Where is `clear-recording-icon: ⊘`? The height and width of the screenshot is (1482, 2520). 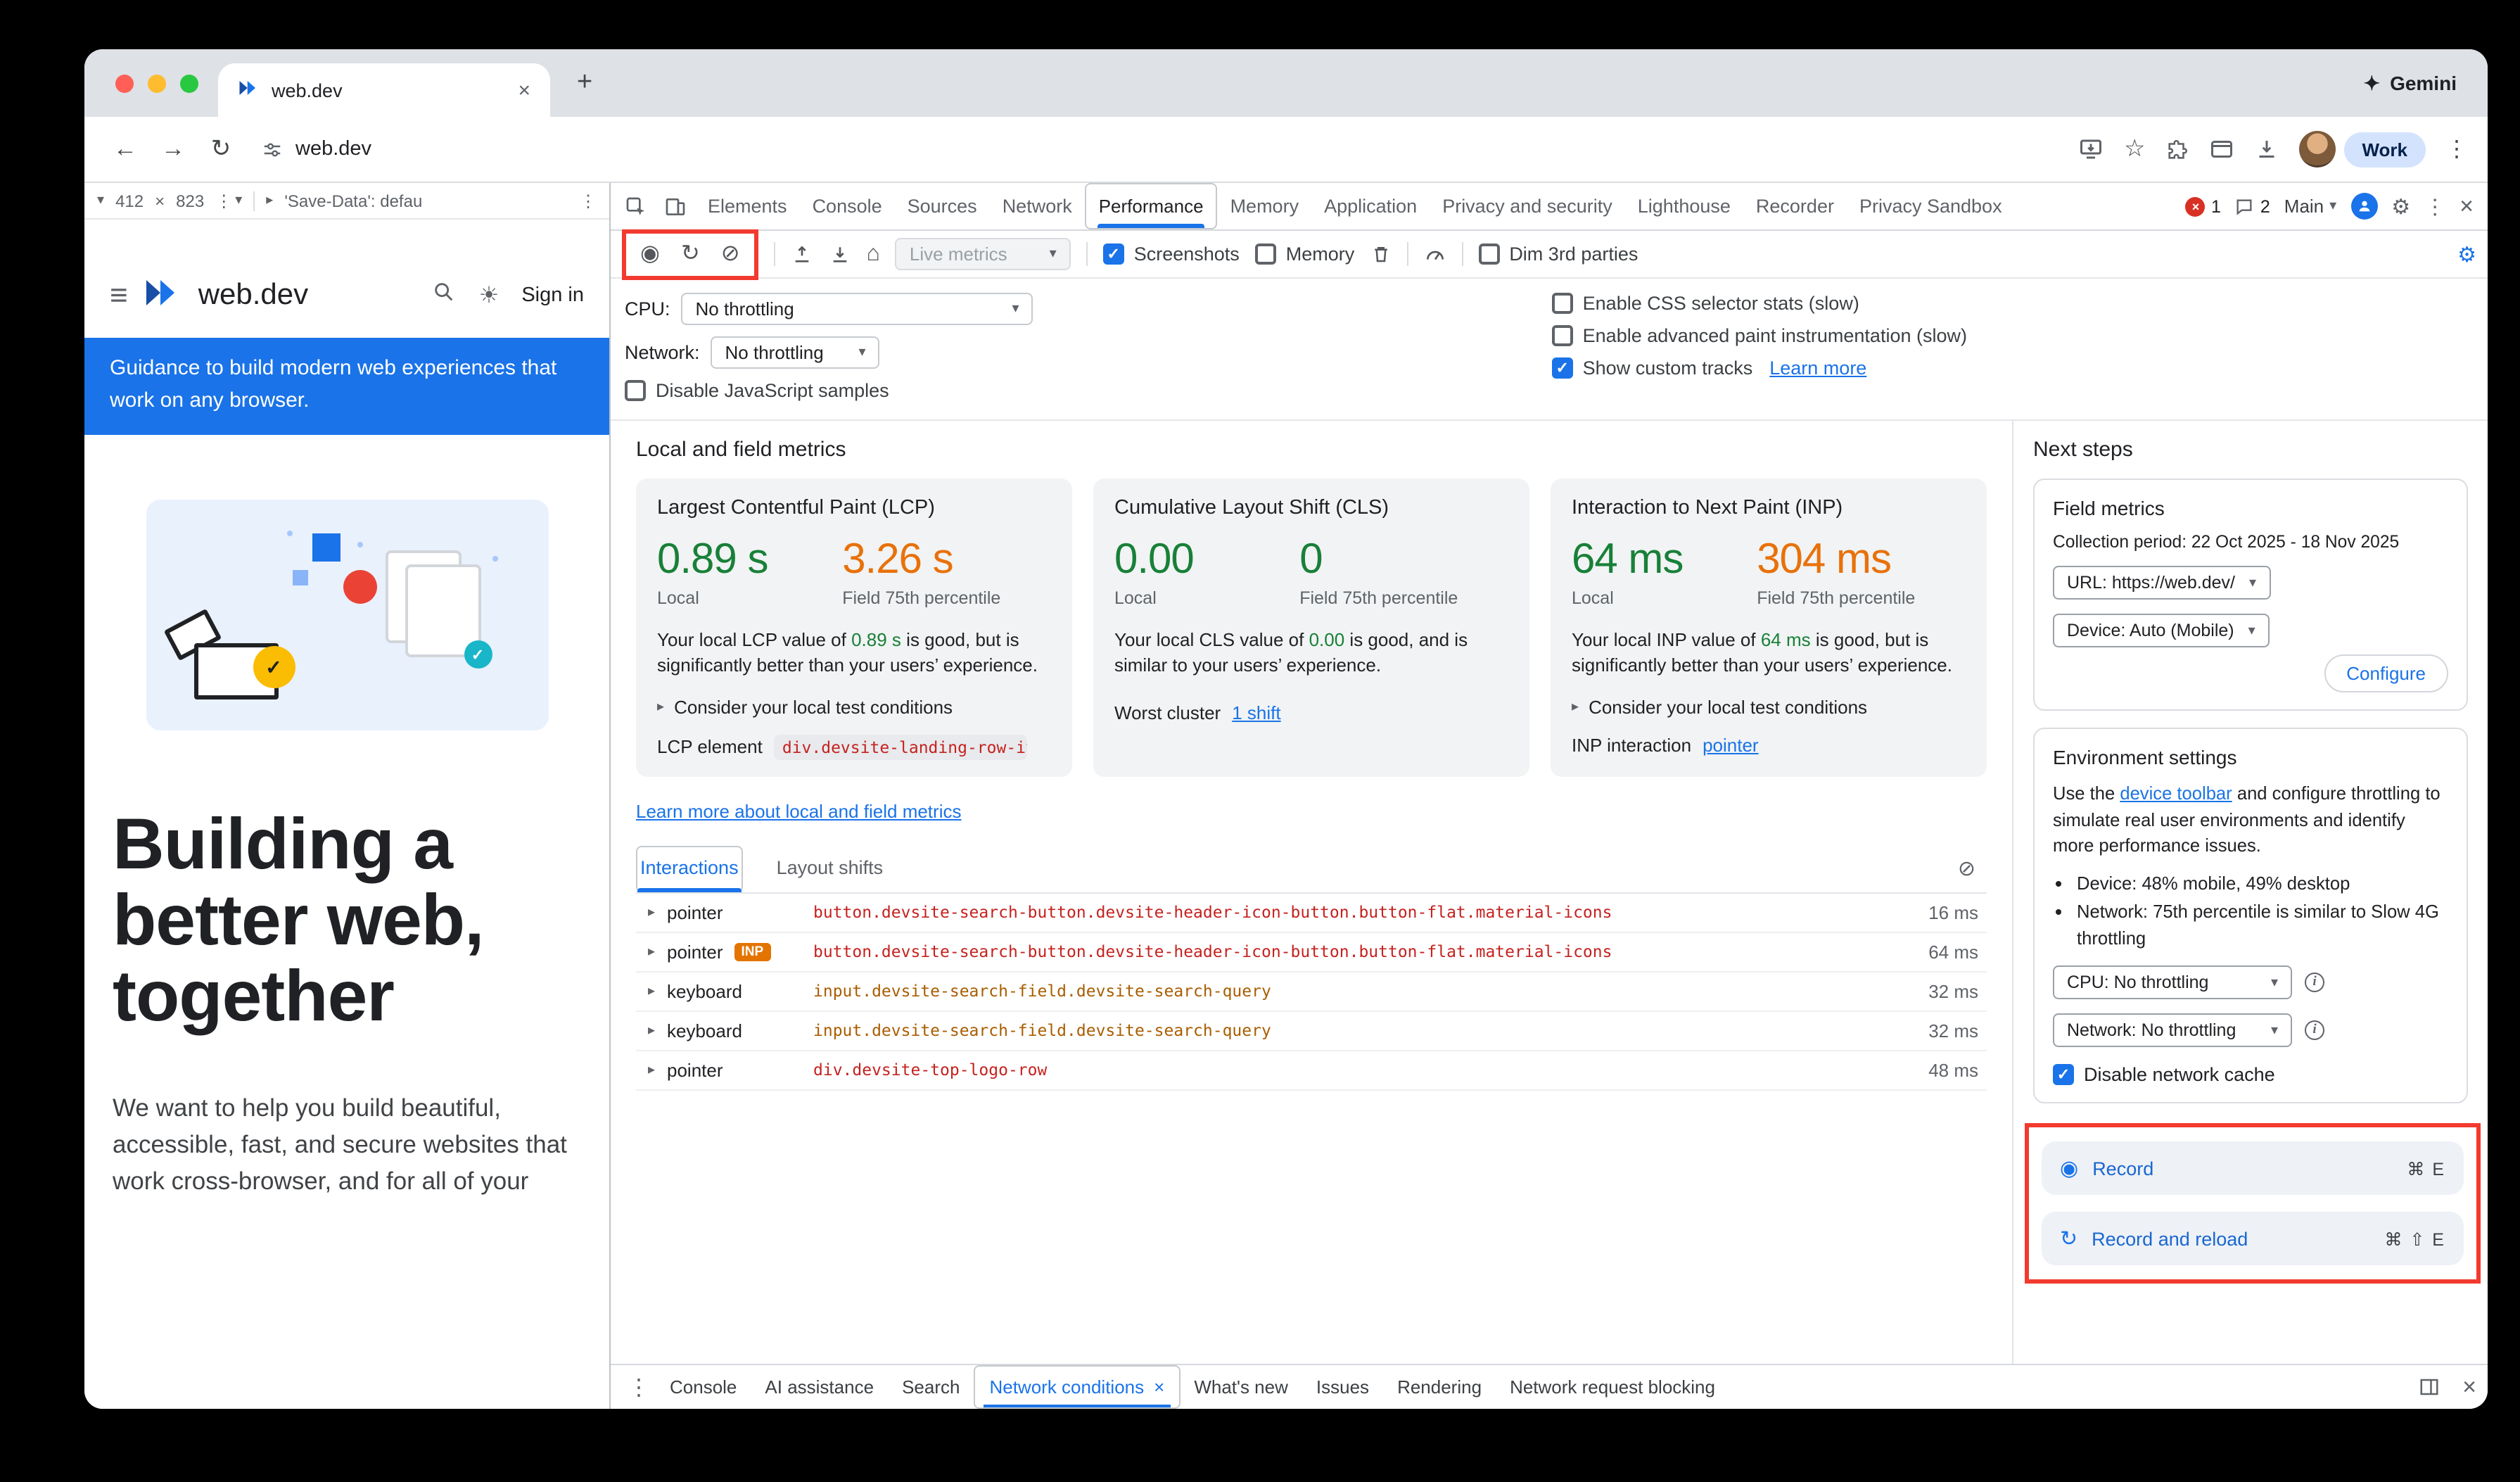 clear-recording-icon: ⊘ is located at coordinates (730, 253).